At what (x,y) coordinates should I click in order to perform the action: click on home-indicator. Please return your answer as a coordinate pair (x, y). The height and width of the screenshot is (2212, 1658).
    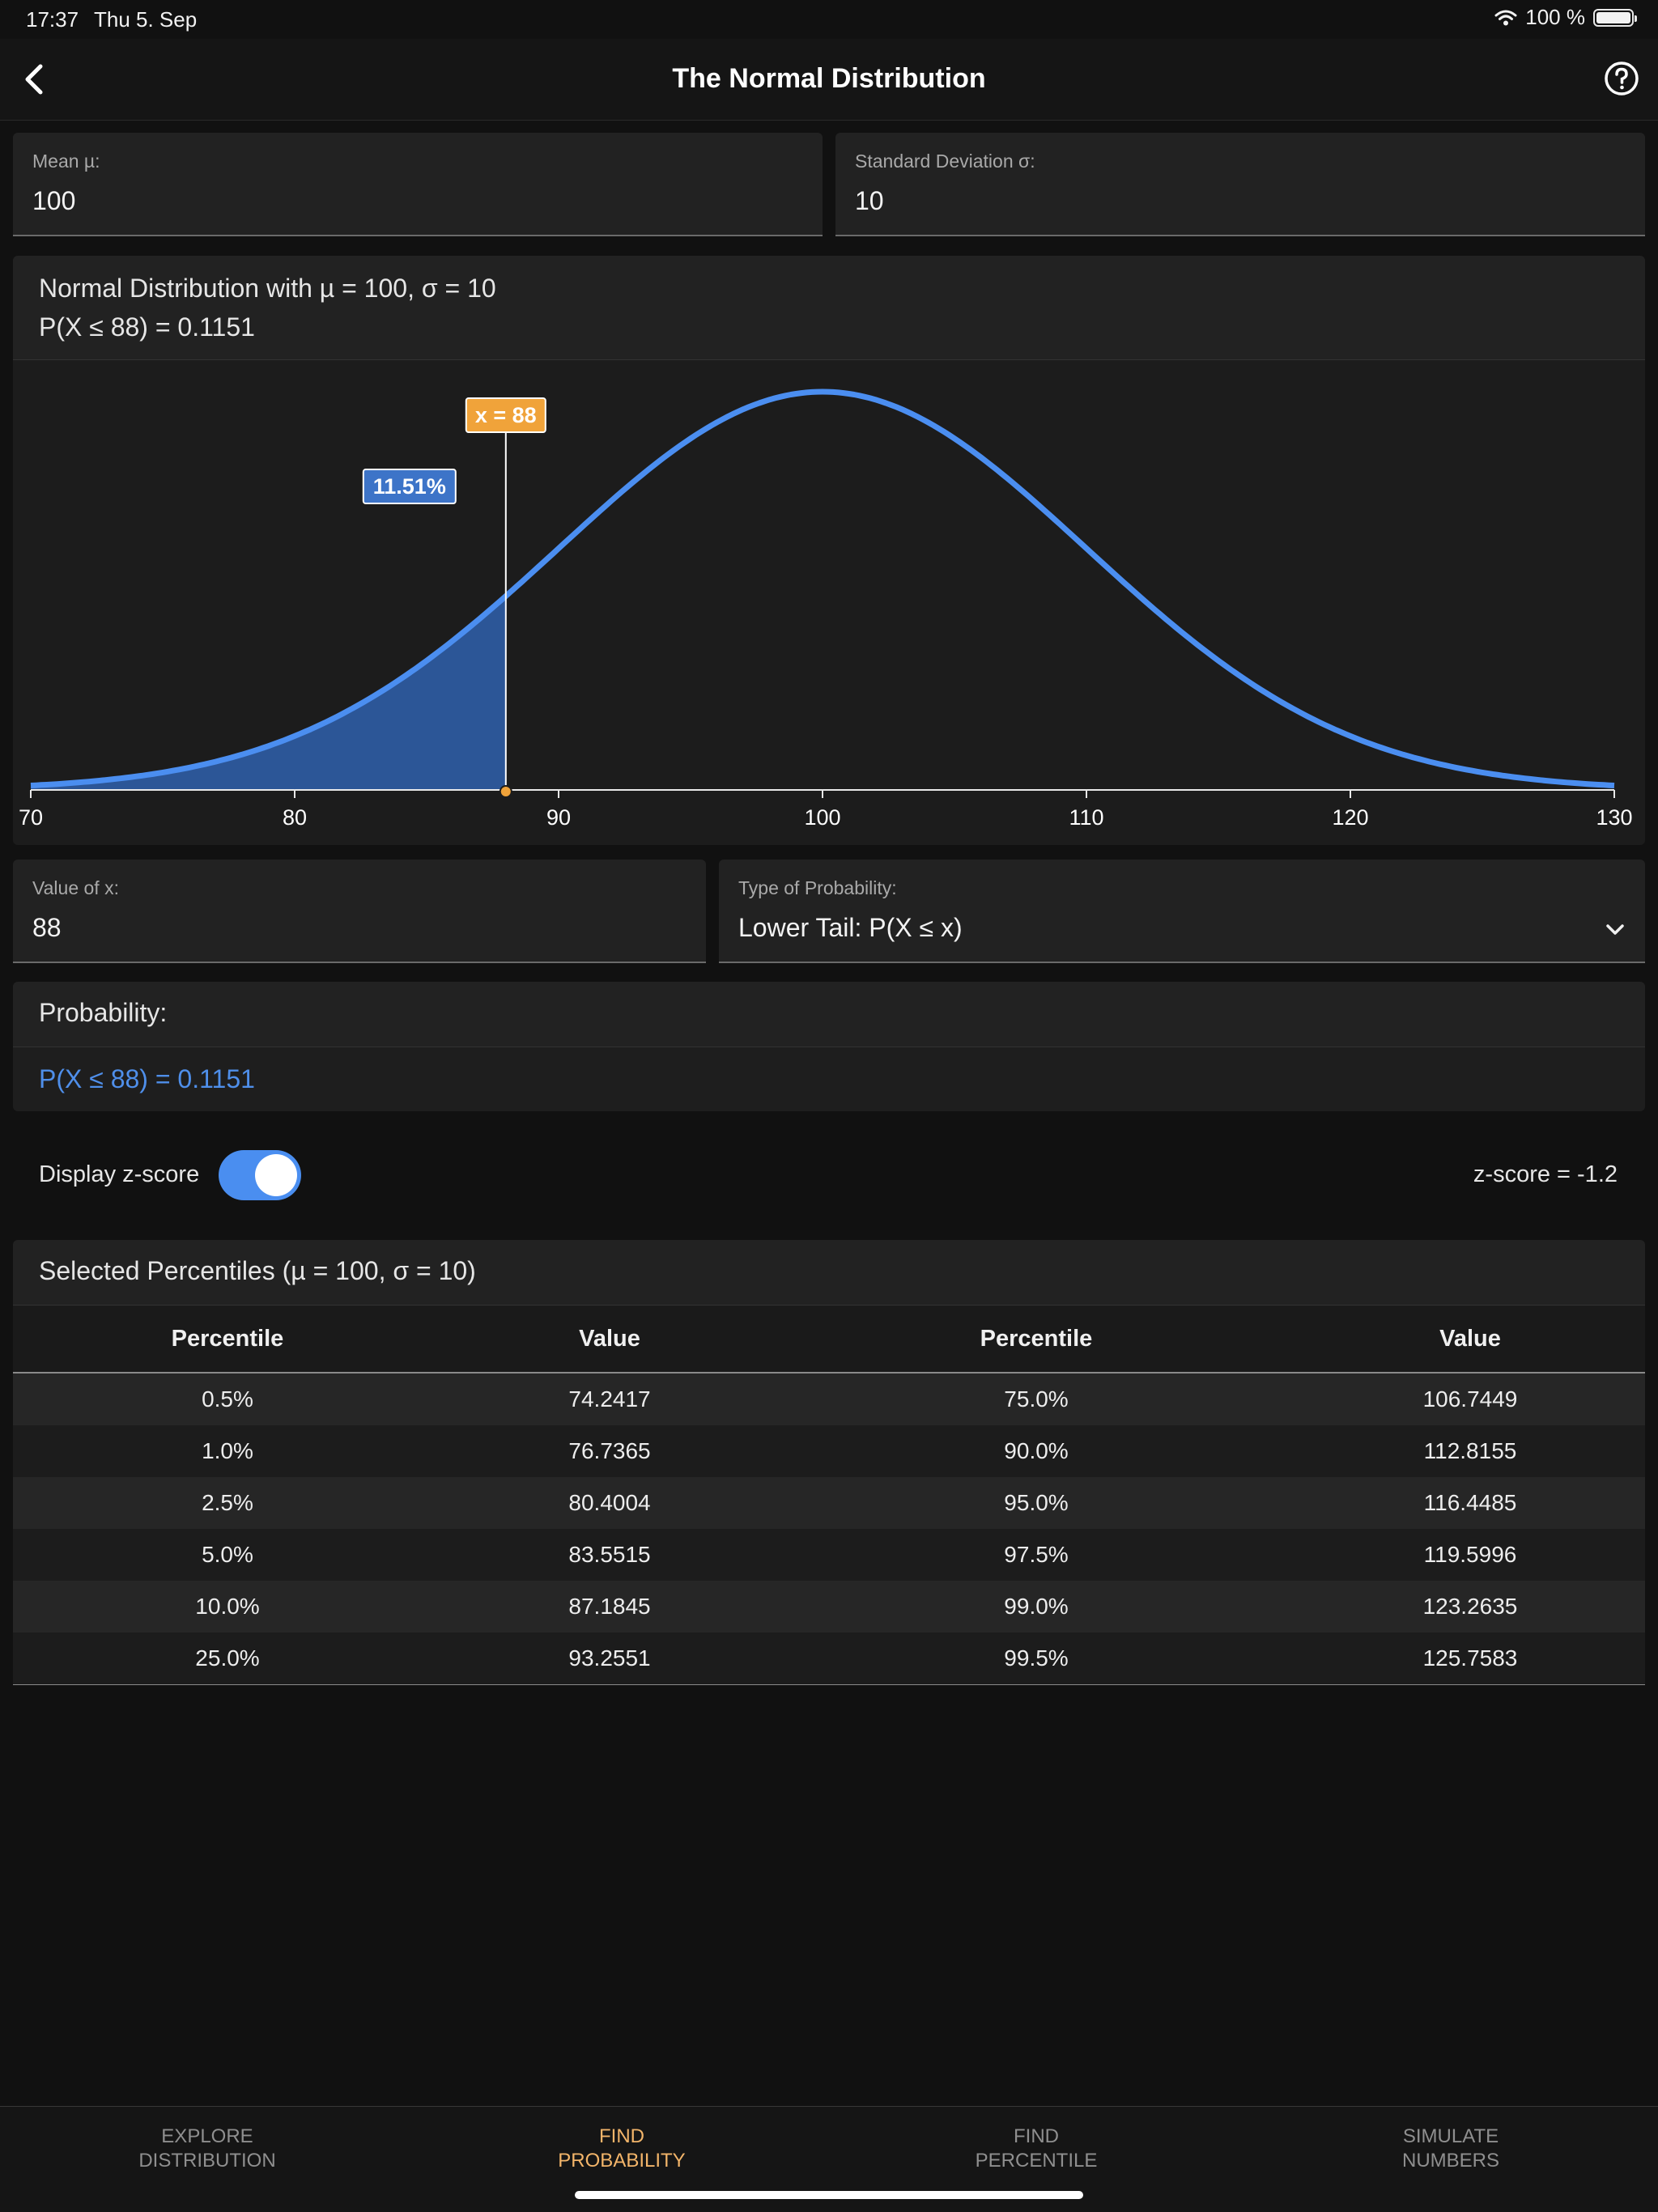
    Looking at the image, I should click on (829, 2195).